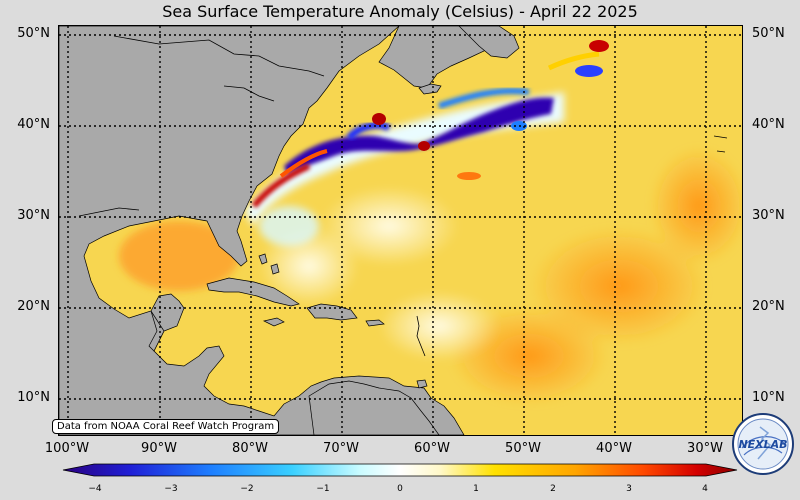 The height and width of the screenshot is (500, 800). Describe the element at coordinates (159, 448) in the screenshot. I see `lon-label-90w: 90°W` at that location.